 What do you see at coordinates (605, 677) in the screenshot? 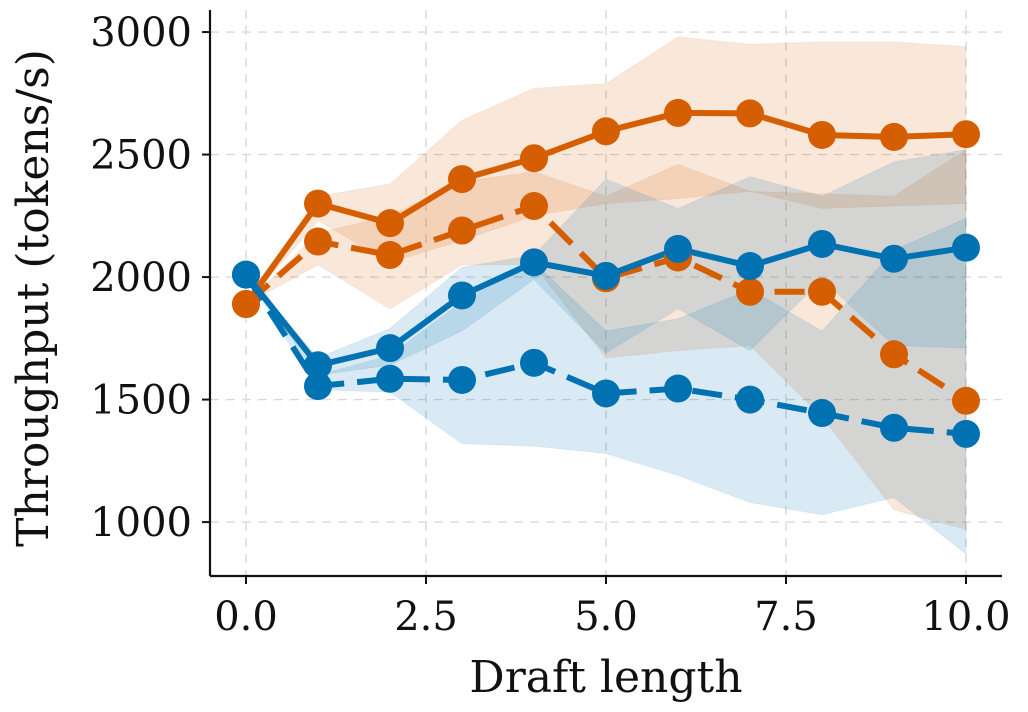
I see `x-axis-label: Draft length` at bounding box center [605, 677].